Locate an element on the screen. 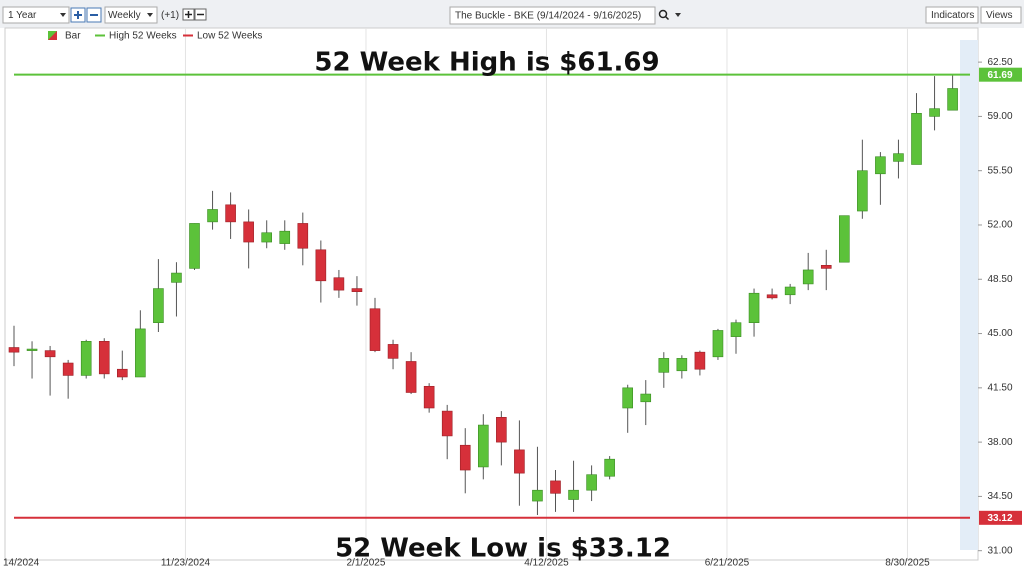 The image size is (1024, 582). legend-label: High 52 Weeks is located at coordinates (143, 36).